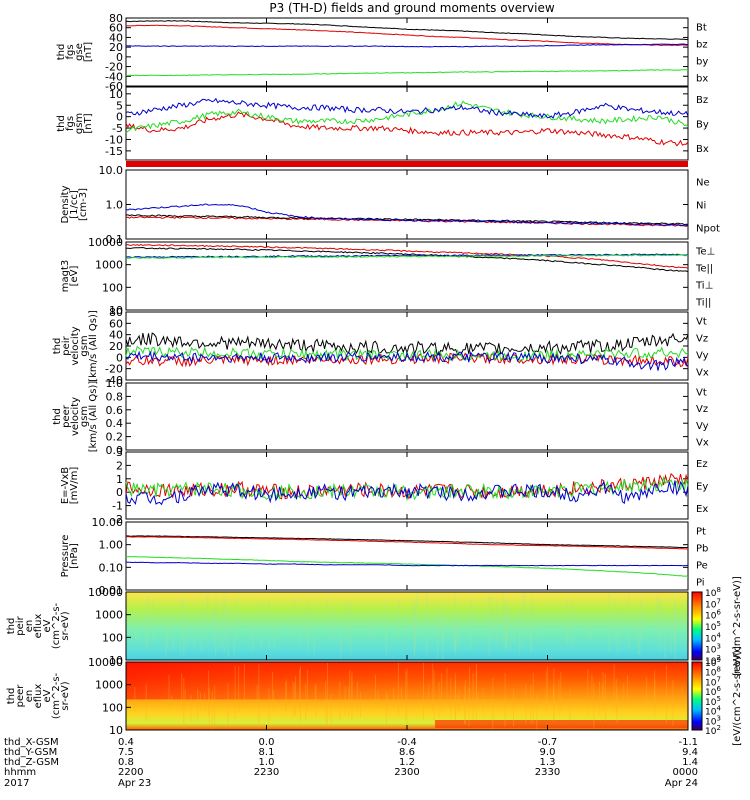 The height and width of the screenshot is (800, 750). What do you see at coordinates (701, 28) in the screenshot?
I see `legend-Bt: Bt` at bounding box center [701, 28].